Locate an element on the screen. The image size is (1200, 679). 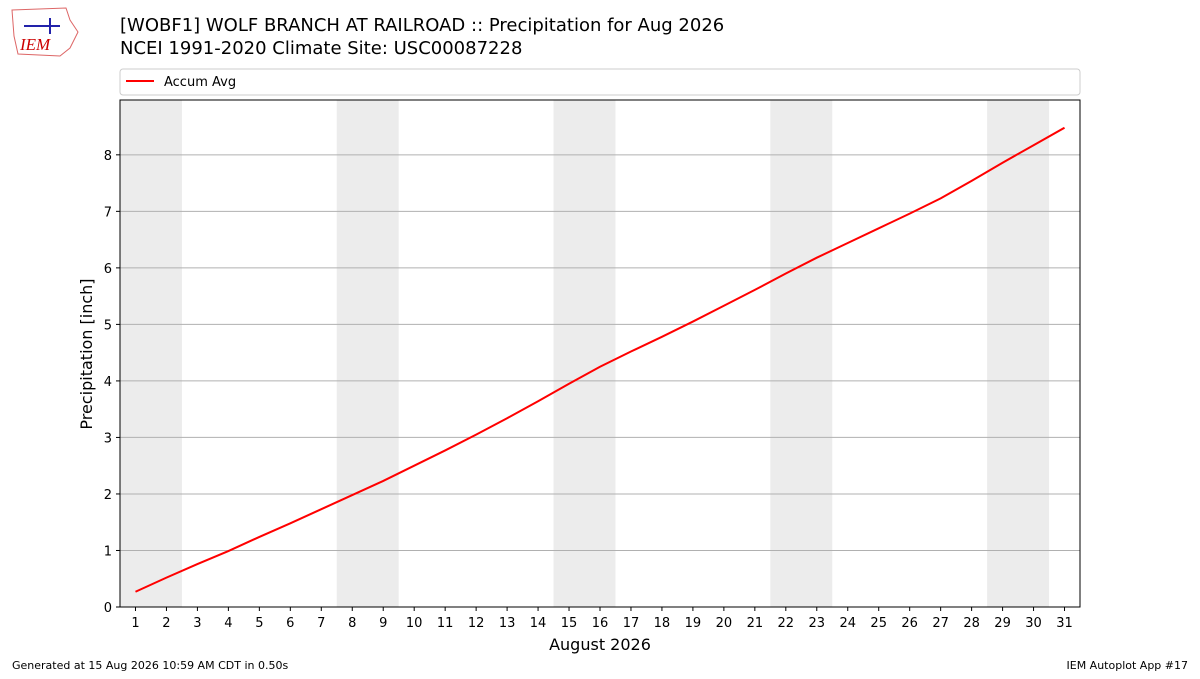
x-tick-label: 19 is located at coordinates (693, 623).